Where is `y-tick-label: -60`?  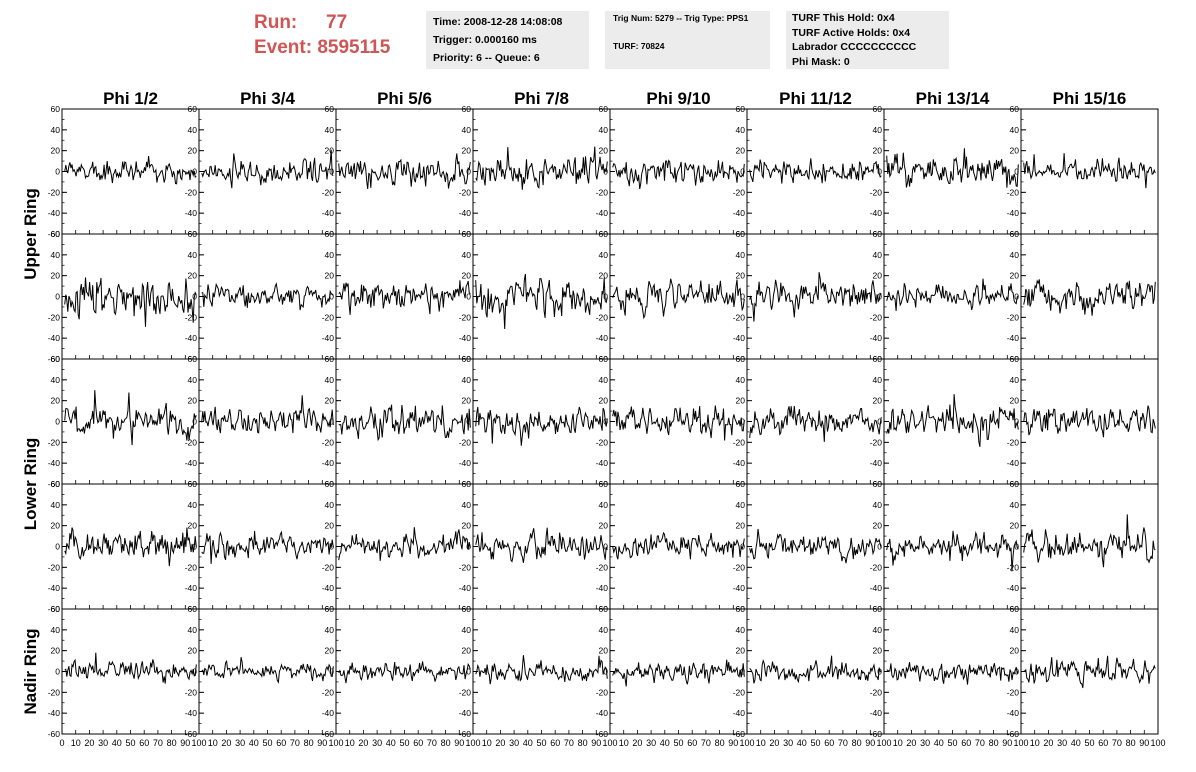 y-tick-label: -60 is located at coordinates (602, 734).